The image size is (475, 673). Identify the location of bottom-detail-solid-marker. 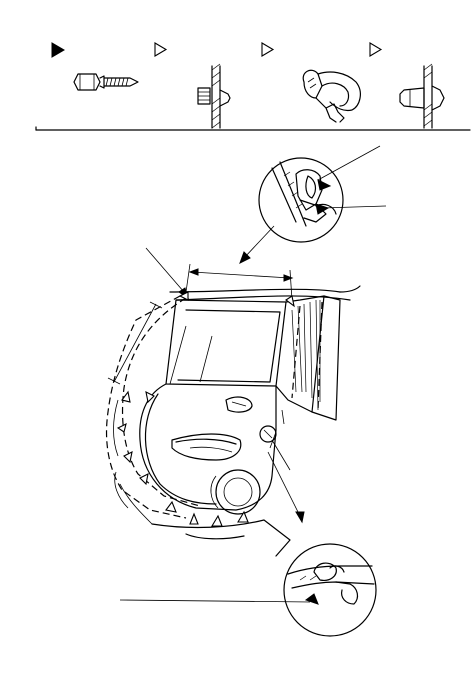
(311, 599).